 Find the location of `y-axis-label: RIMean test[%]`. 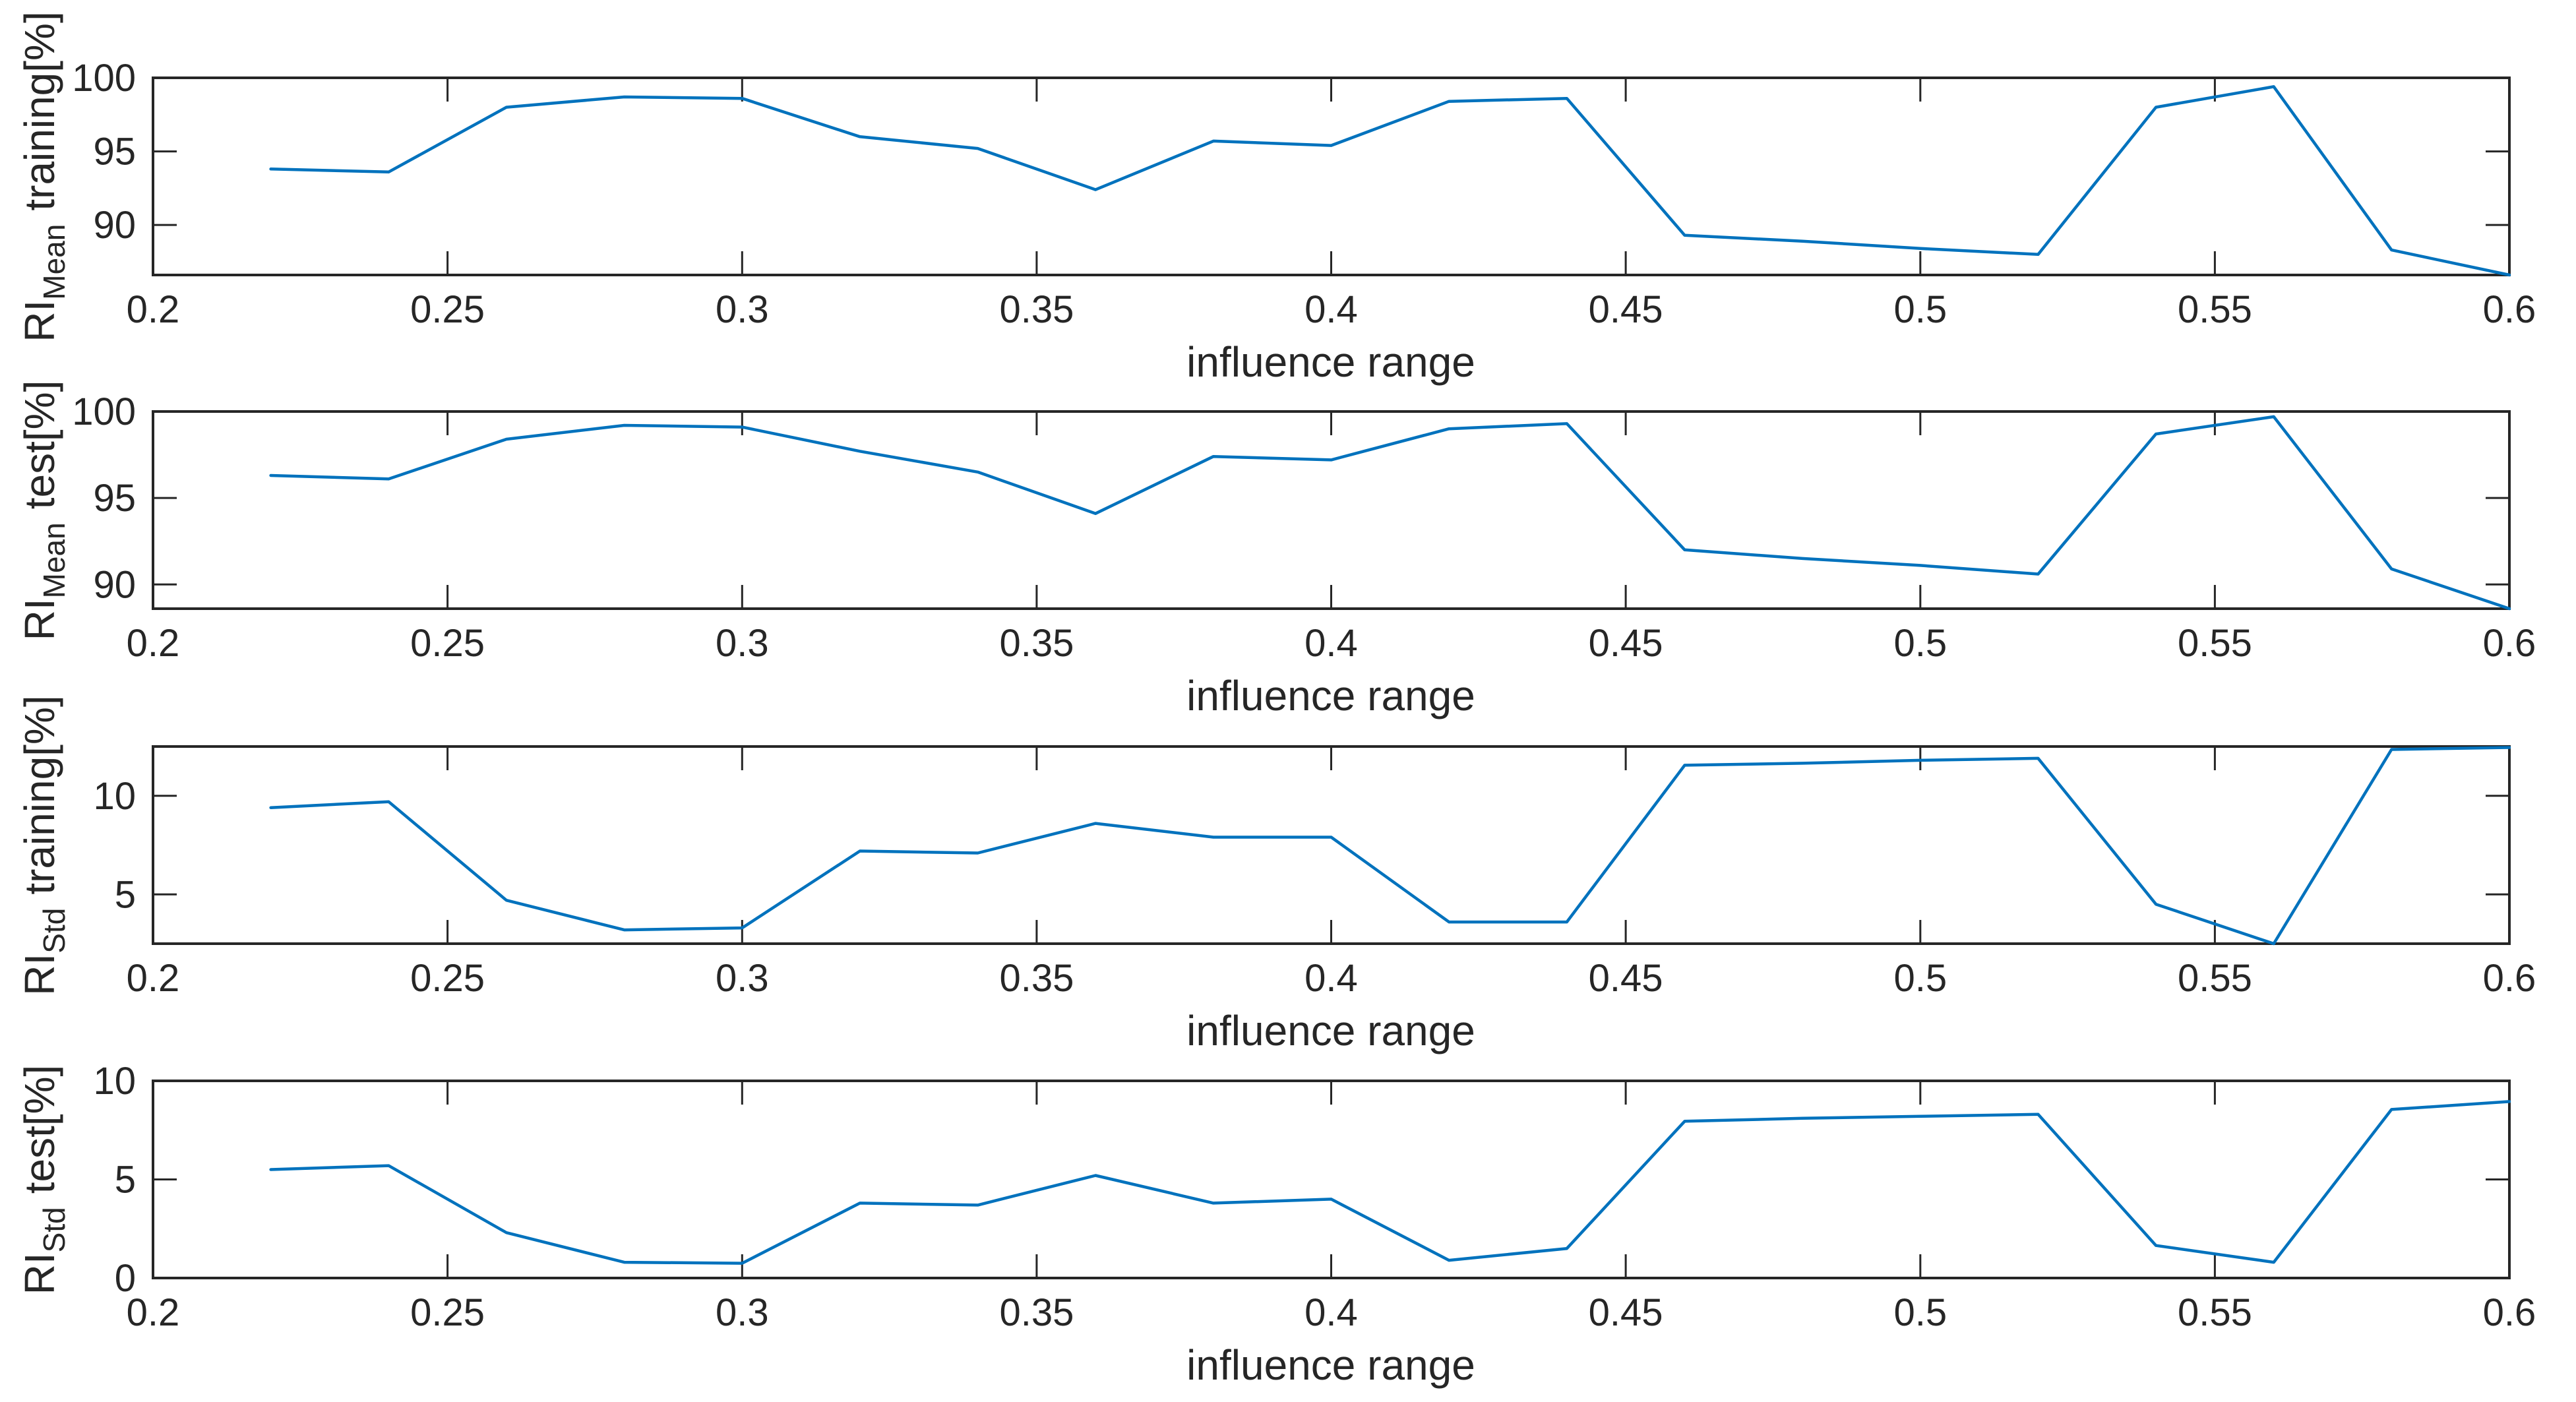

y-axis-label: RIMean test[%] is located at coordinates (43, 511).